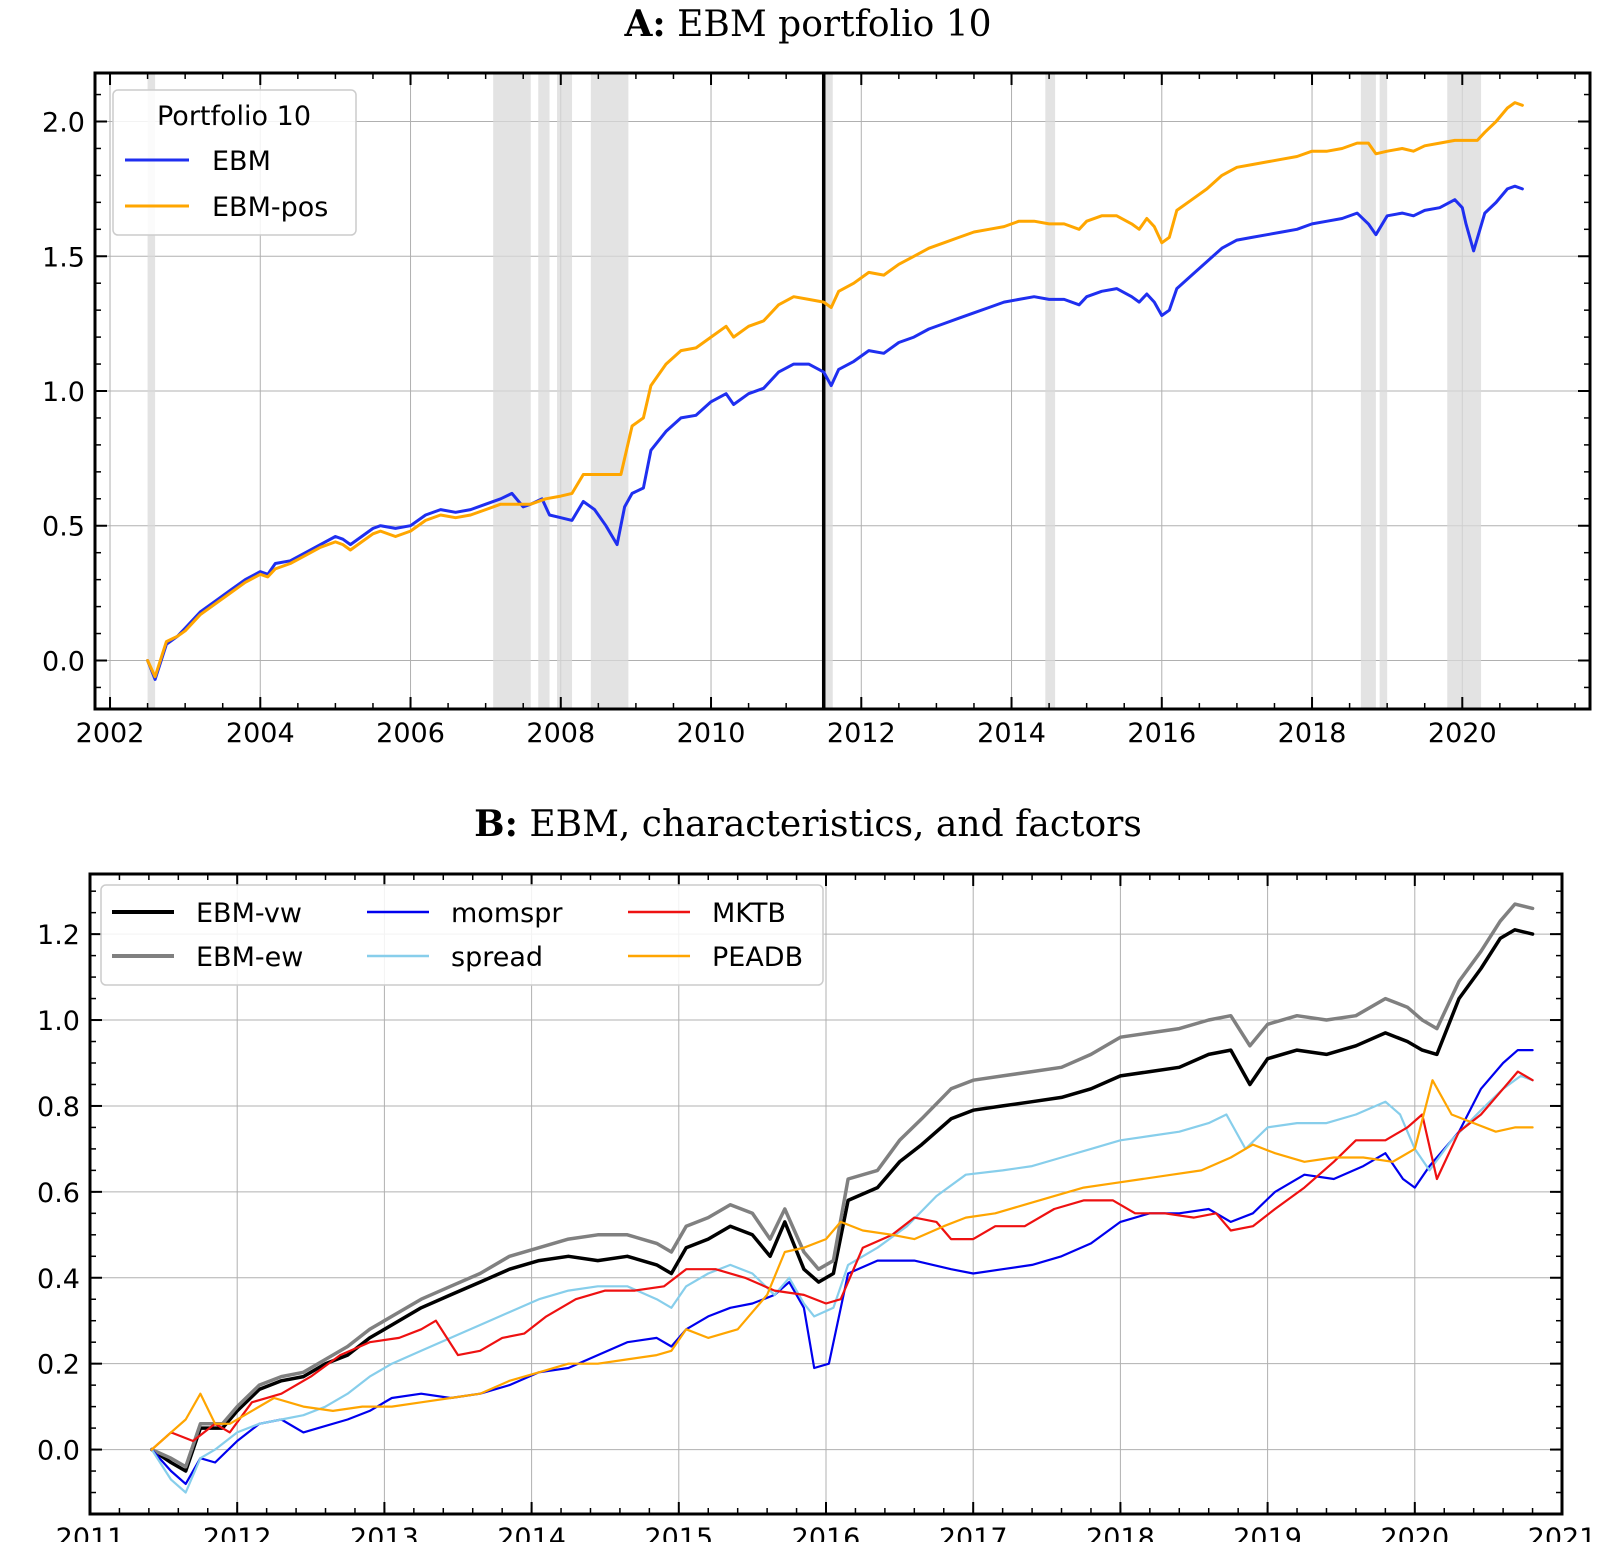  I want to click on panel-b-y-tick-label: 0.6, so click(58, 1193).